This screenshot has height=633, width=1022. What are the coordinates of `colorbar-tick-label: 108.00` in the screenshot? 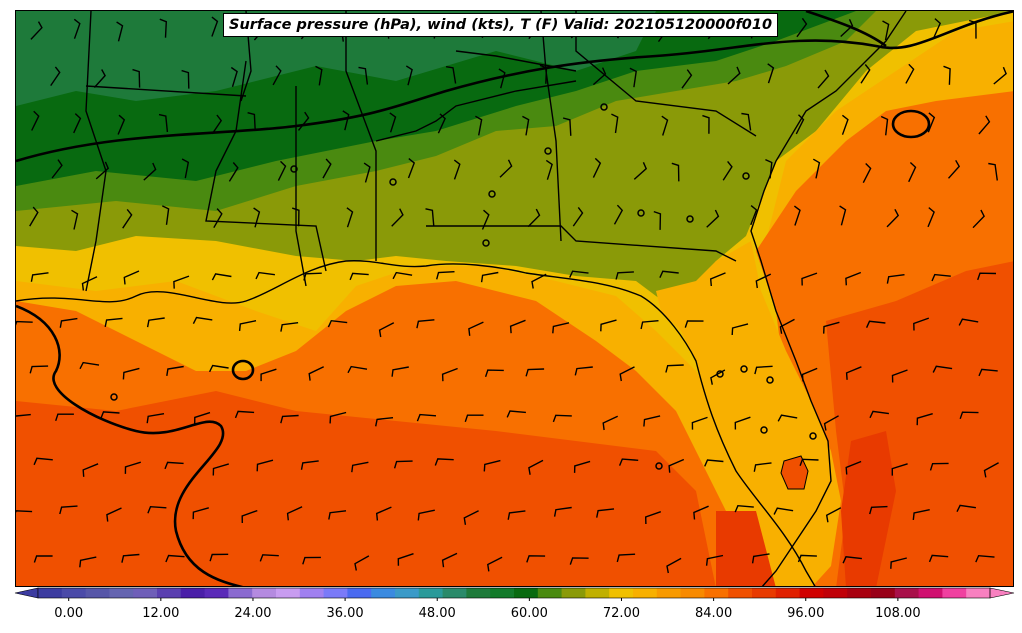 It's located at (898, 613).